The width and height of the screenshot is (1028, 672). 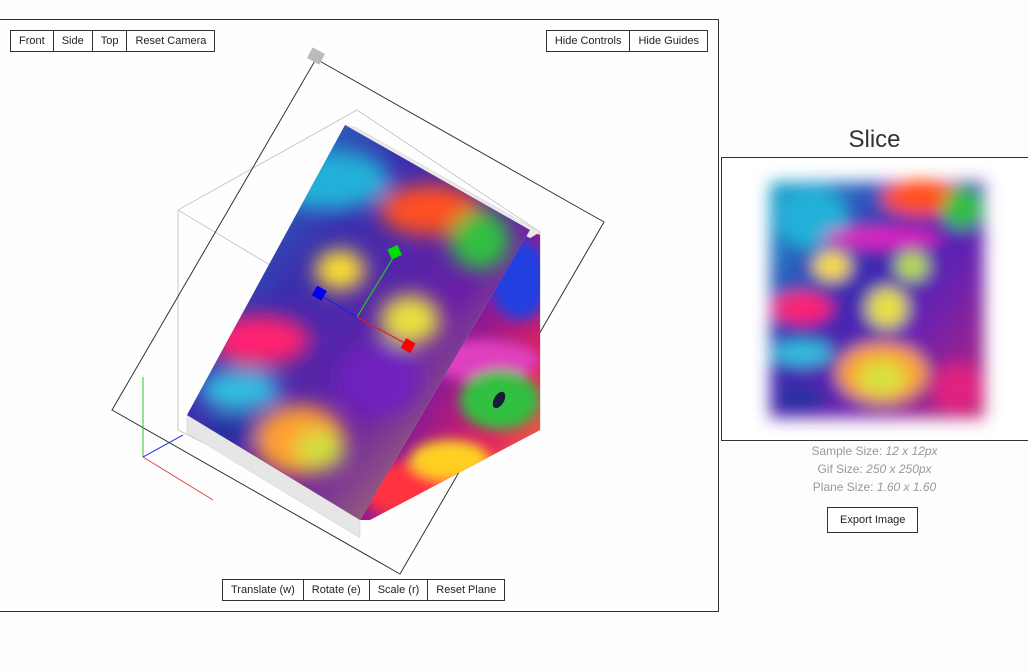 I want to click on transform-gizmo, so click(x=409, y=327).